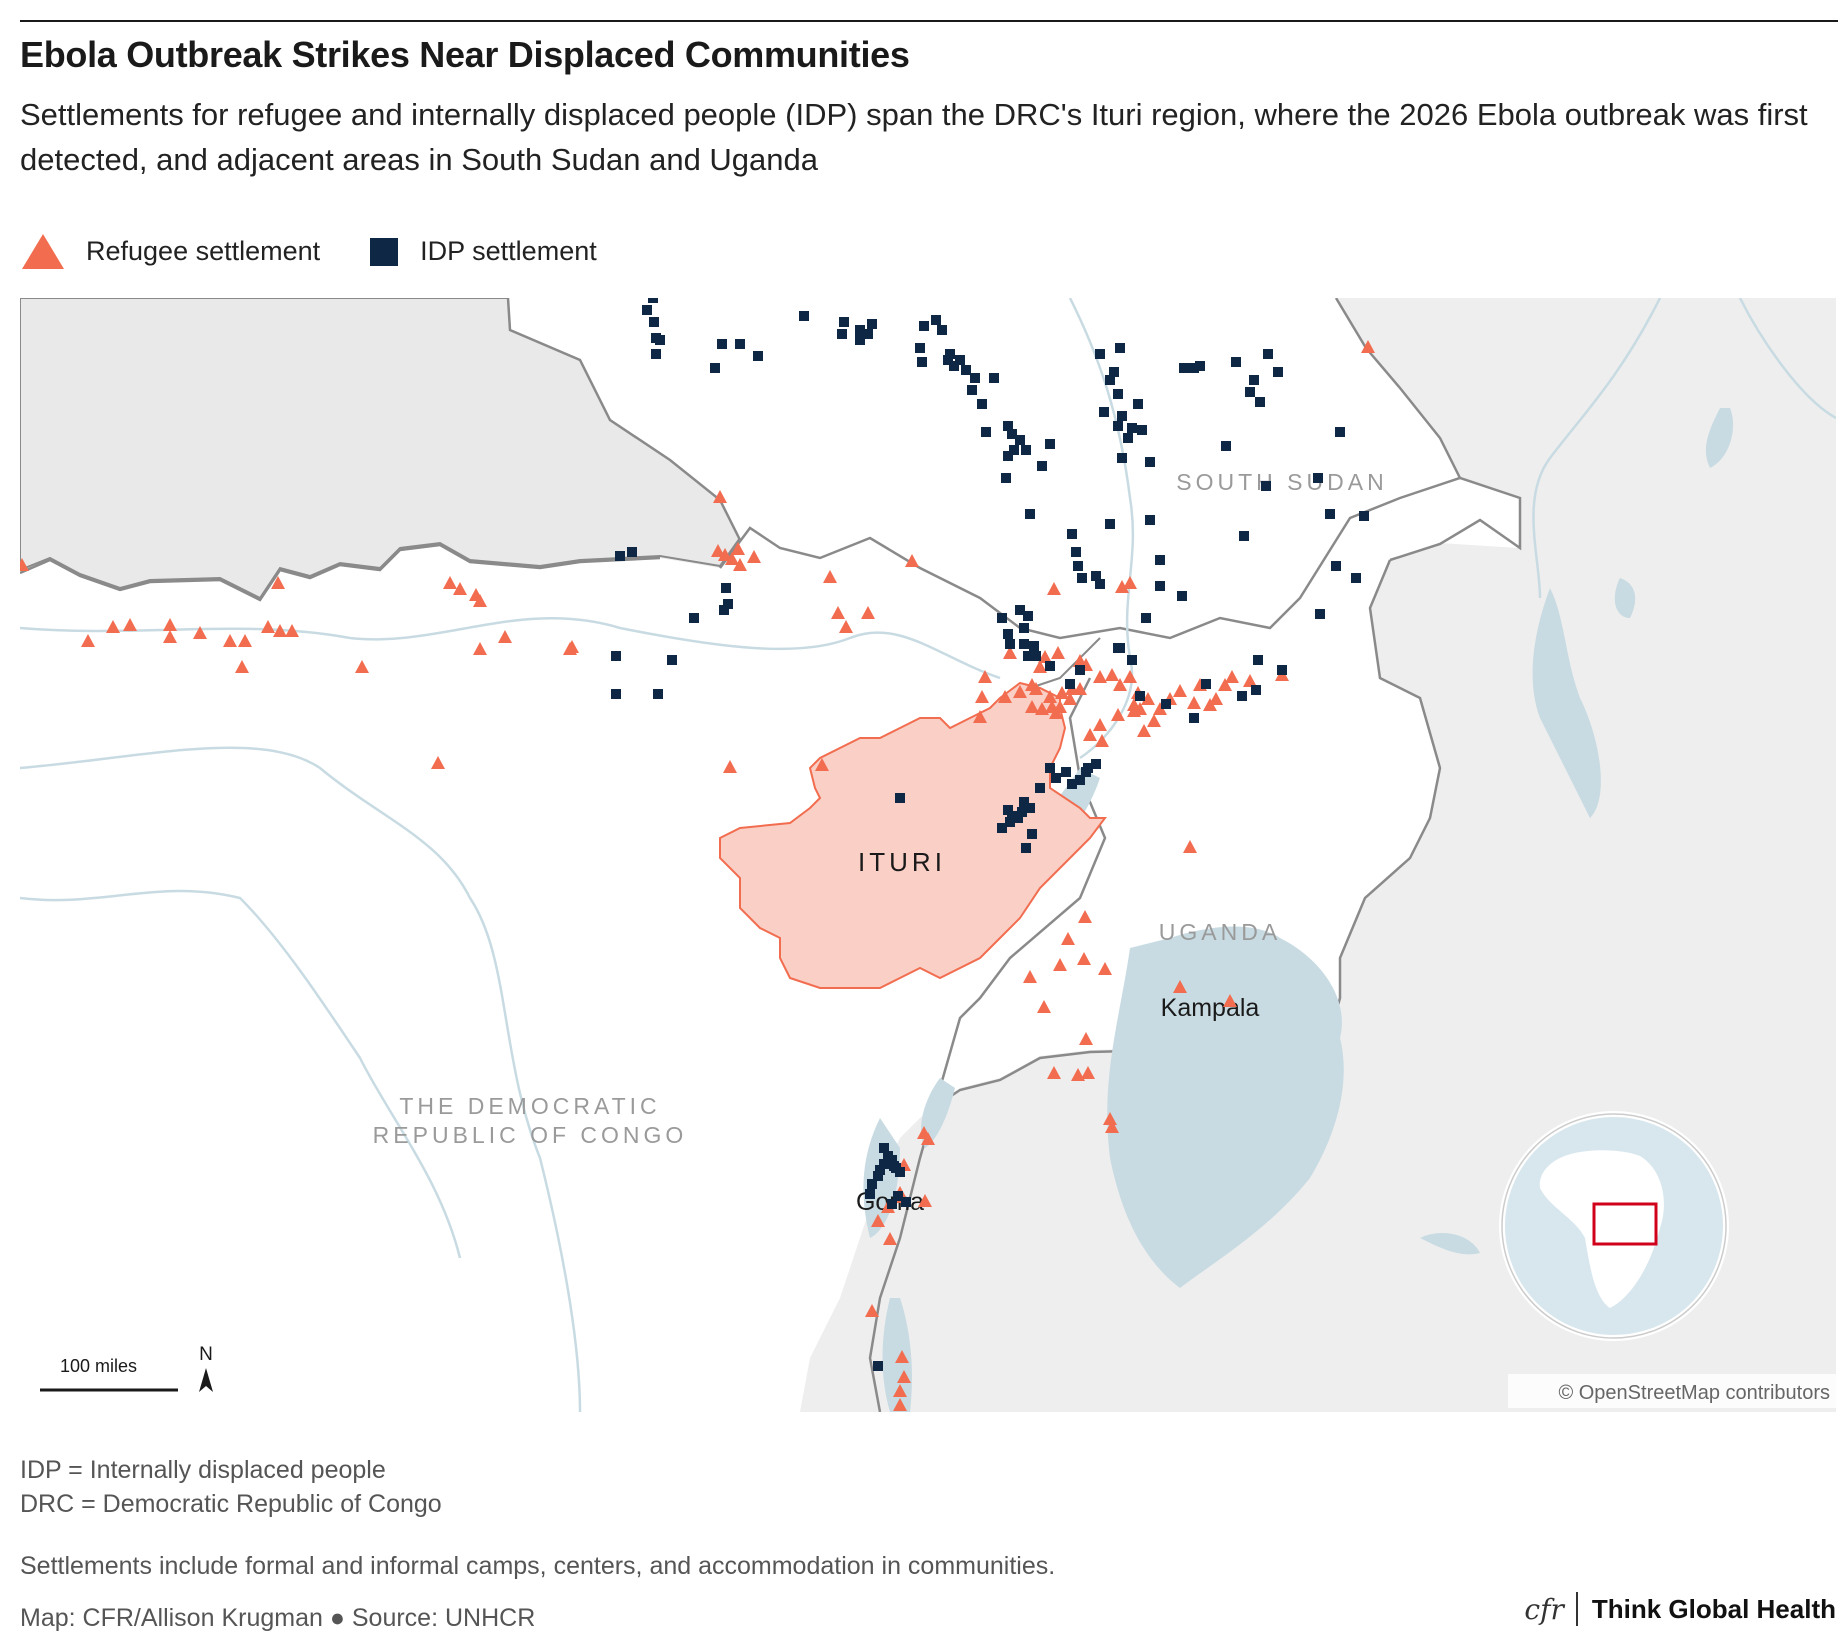 The height and width of the screenshot is (1644, 1840). Describe the element at coordinates (1281, 482) in the screenshot. I see `label-south-sudan: SOUTH SUDAN` at that location.